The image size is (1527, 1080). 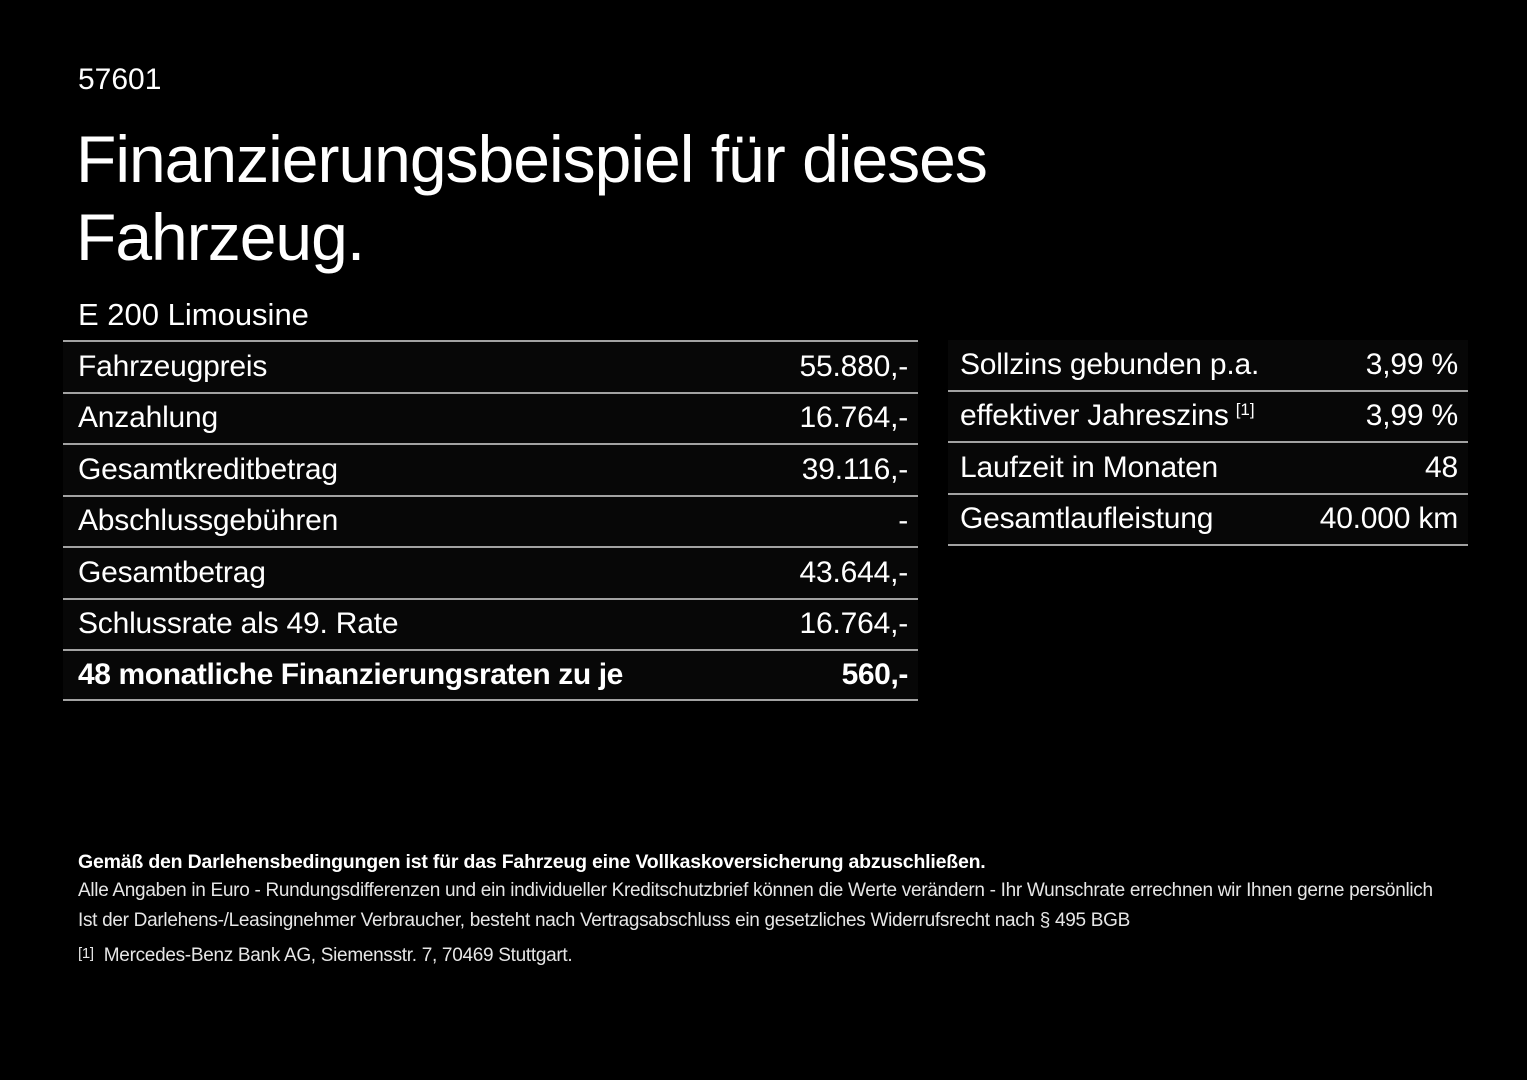 What do you see at coordinates (854, 572) in the screenshot?
I see `row-value: 43.644,-` at bounding box center [854, 572].